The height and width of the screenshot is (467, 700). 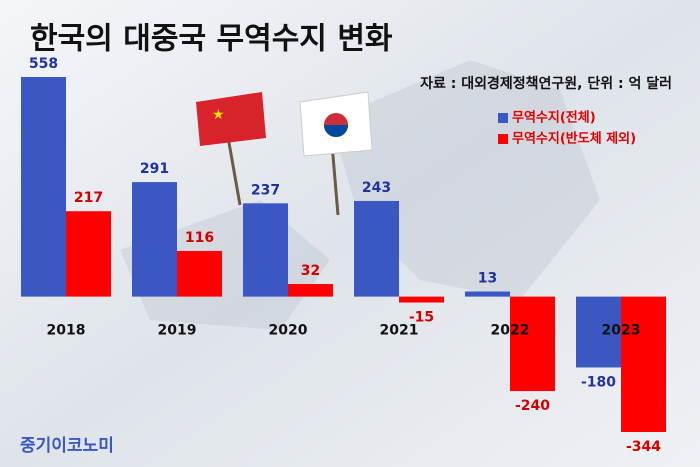 I want to click on value-label: 32, so click(x=310, y=271).